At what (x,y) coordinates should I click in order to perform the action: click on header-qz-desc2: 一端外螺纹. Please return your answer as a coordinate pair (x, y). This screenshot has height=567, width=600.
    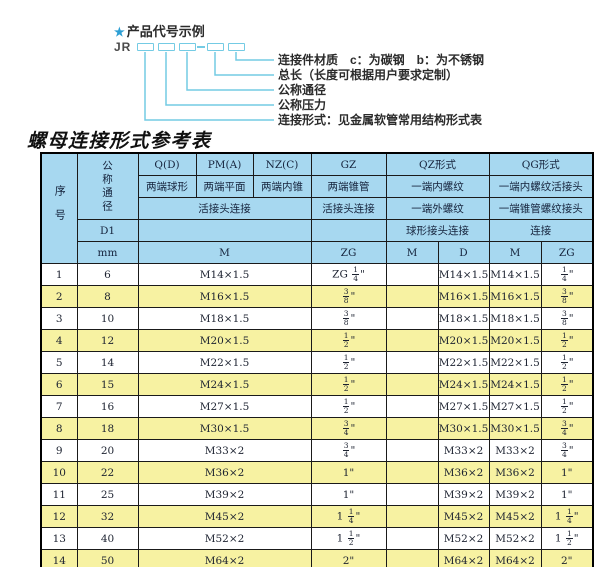
    Looking at the image, I should click on (437, 208).